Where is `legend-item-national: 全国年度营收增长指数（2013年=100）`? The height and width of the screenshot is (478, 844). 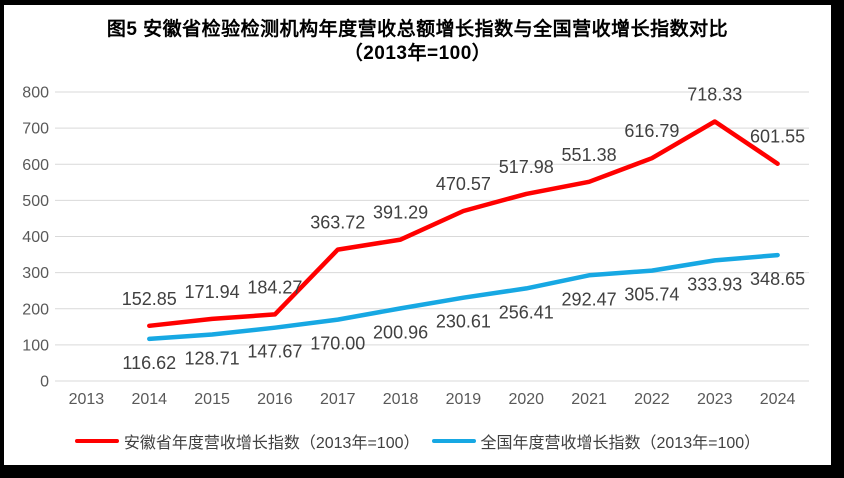
legend-item-national: 全国年度营收增长指数（2013年=100） is located at coordinates (596, 441).